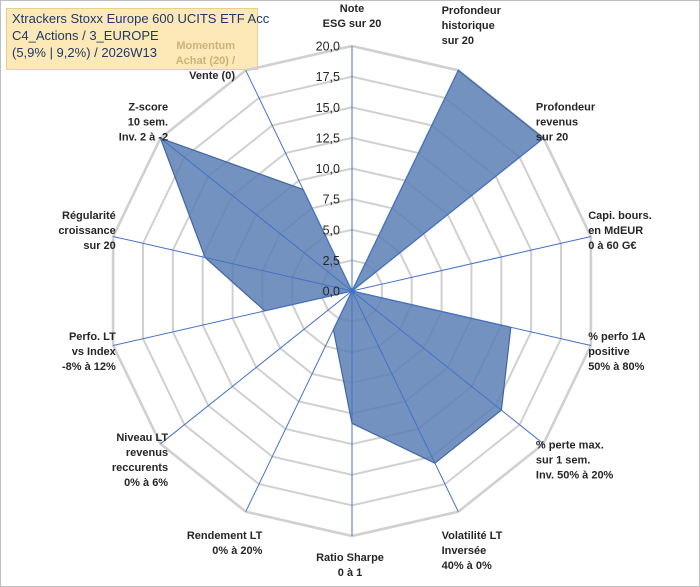 This screenshot has height=587, width=700. Describe the element at coordinates (237, 551) in the screenshot. I see `axis-label-line: 0% à 20%` at that location.